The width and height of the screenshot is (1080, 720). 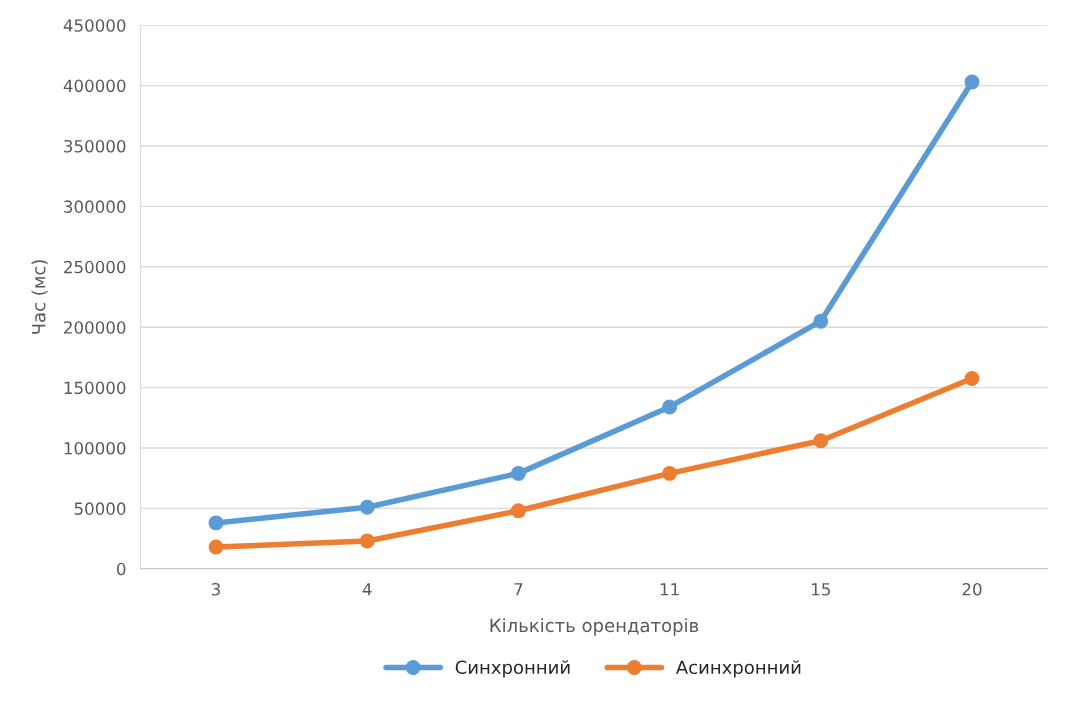 What do you see at coordinates (215, 589) in the screenshot?
I see `x-tick-label: 3` at bounding box center [215, 589].